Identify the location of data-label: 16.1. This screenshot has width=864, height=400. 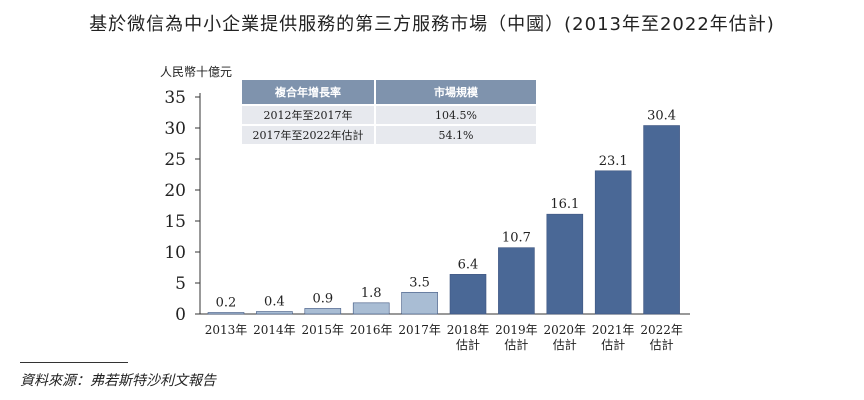
(564, 204).